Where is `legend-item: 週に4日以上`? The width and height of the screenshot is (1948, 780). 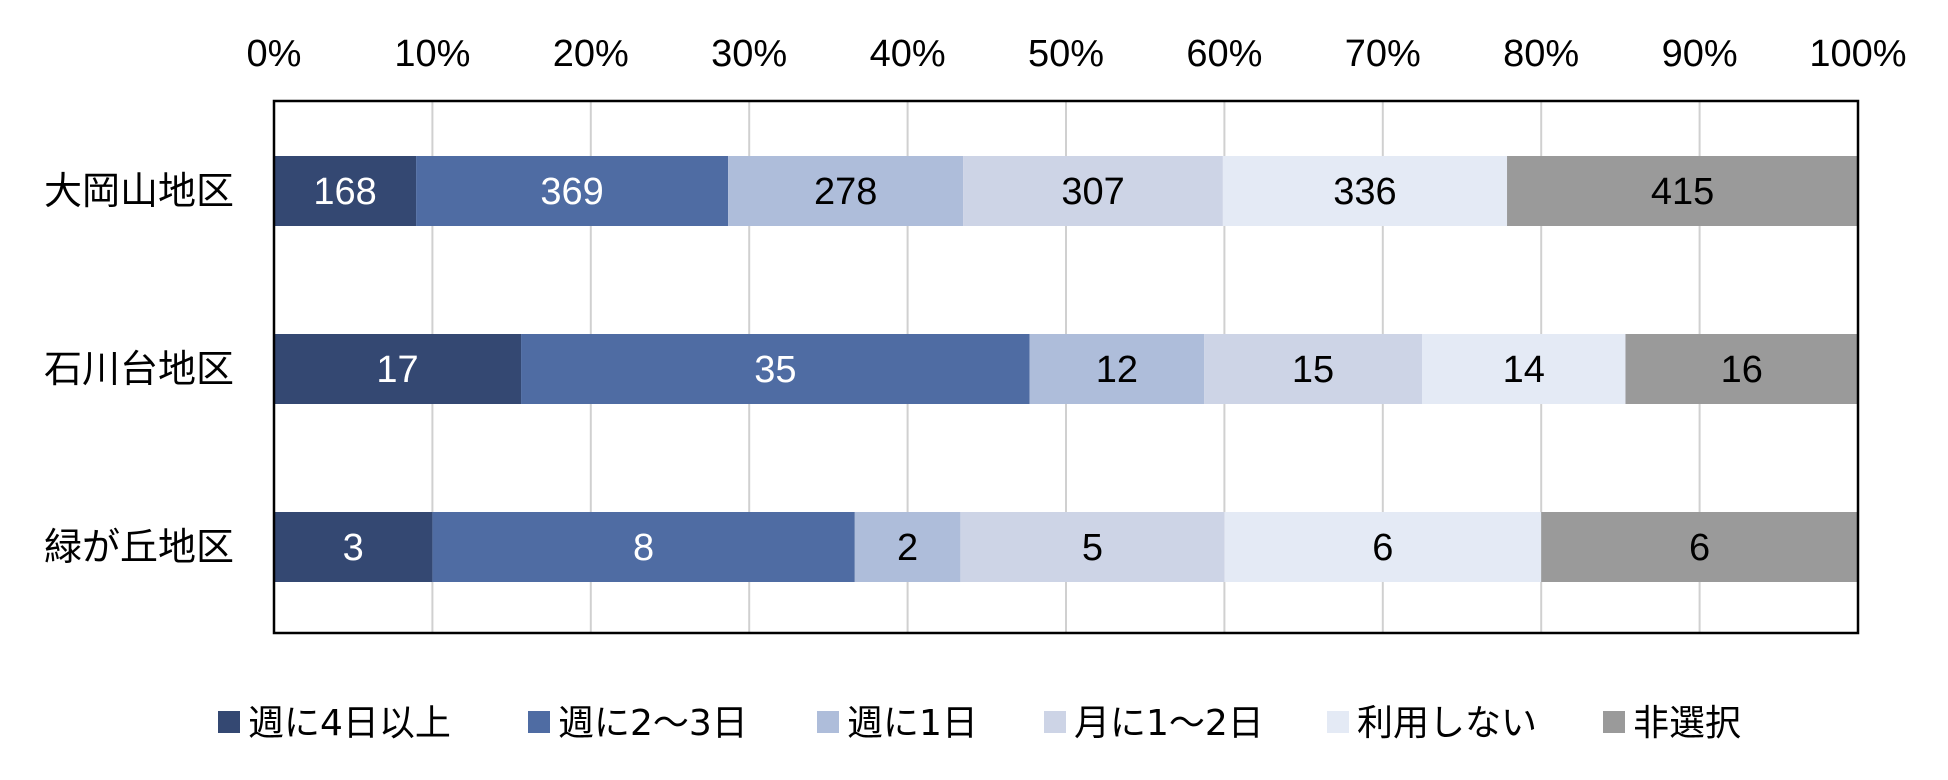
legend-item: 週に4日以上 is located at coordinates (334, 723).